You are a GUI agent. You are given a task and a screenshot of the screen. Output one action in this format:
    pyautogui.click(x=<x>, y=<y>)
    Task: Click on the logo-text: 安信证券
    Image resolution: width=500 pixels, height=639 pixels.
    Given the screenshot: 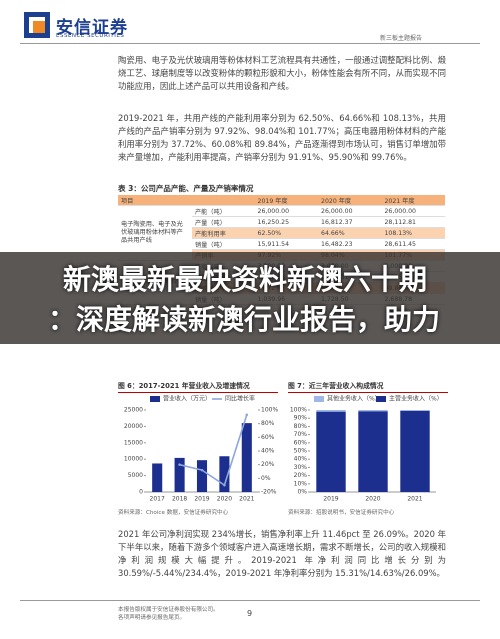 What is the action you would take?
    pyautogui.click(x=92, y=28)
    